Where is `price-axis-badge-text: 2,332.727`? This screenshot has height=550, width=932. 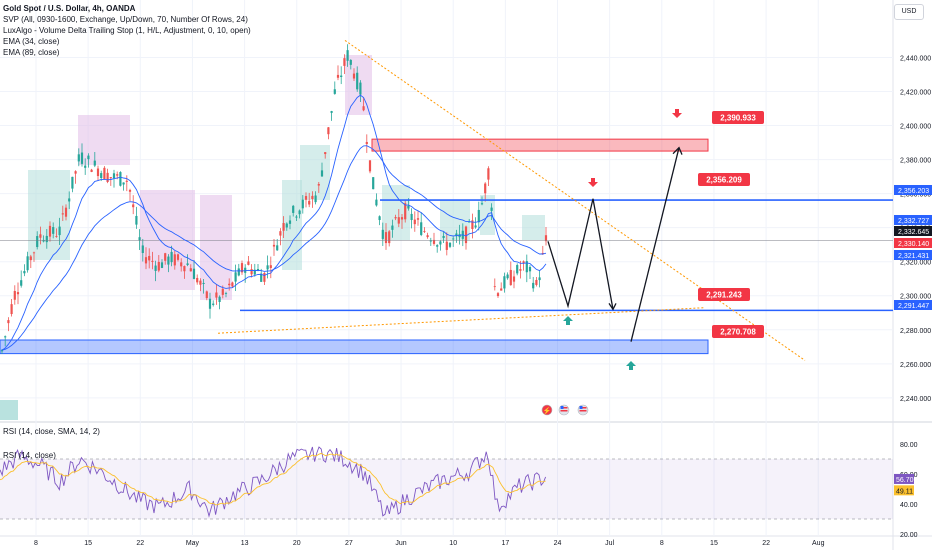 price-axis-badge-text: 2,332.727 is located at coordinates (913, 221).